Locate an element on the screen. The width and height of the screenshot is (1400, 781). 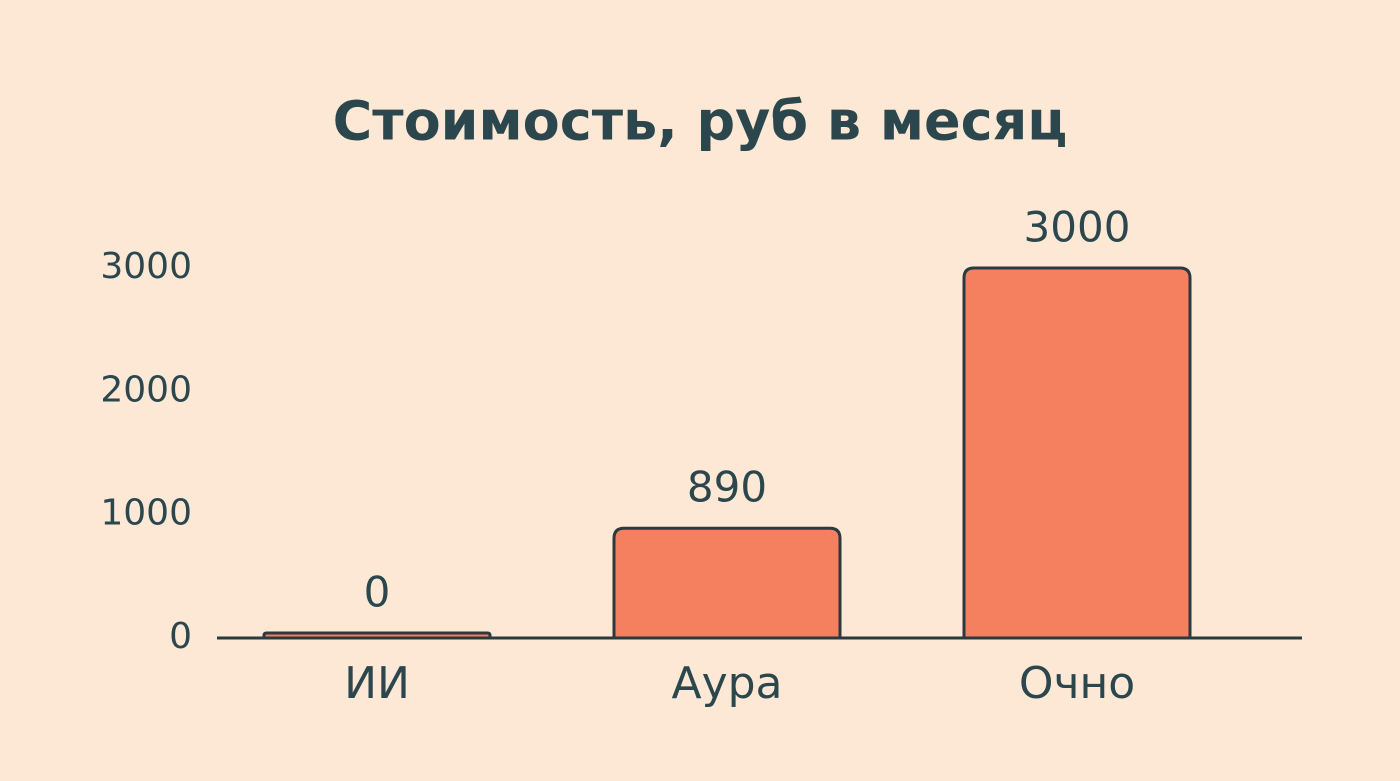
value-label: 0 is located at coordinates (377, 592).